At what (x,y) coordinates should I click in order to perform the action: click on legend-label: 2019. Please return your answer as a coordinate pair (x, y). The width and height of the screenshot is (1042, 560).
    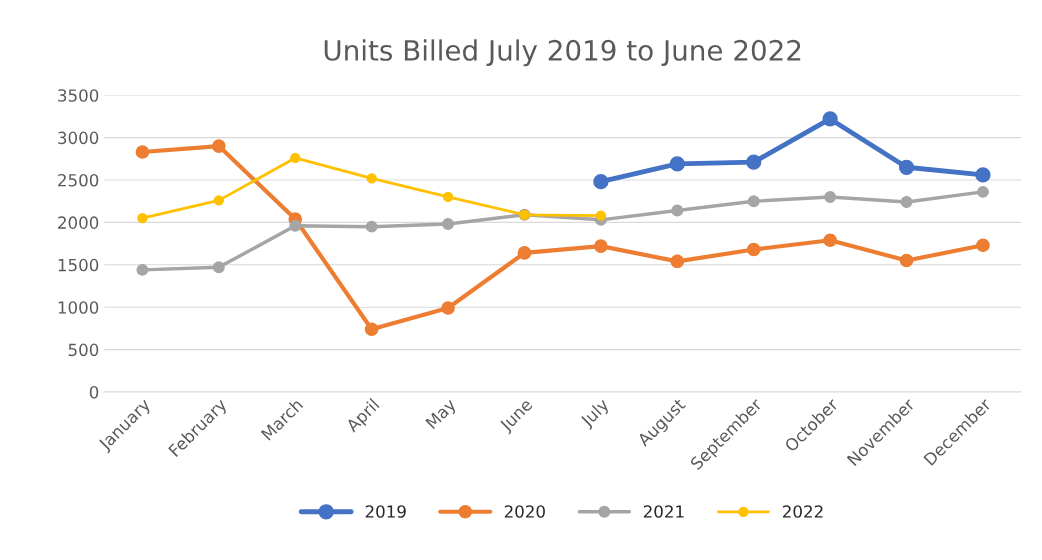
    Looking at the image, I should click on (385, 511).